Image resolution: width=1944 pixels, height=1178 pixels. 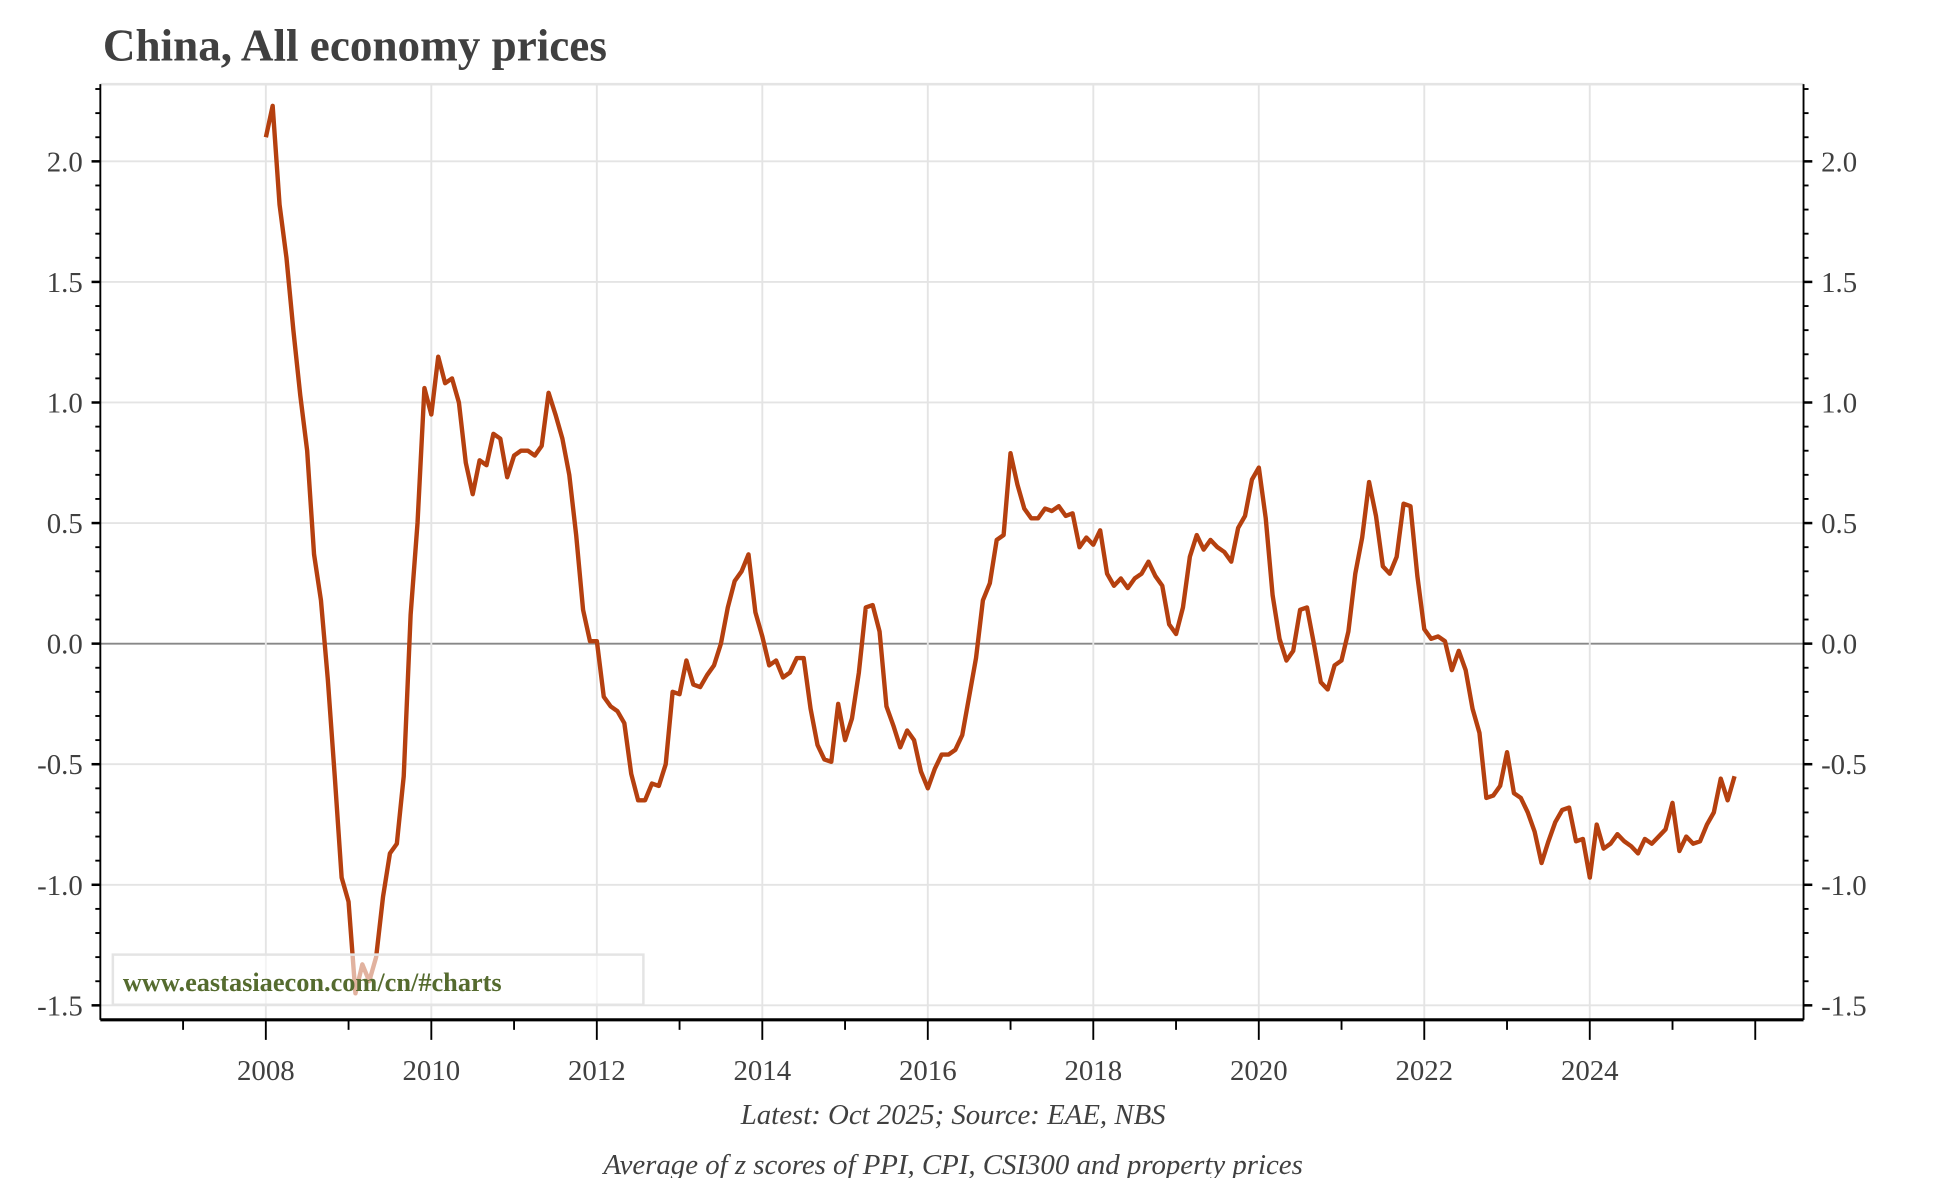 What do you see at coordinates (1839, 162) in the screenshot?
I see `y-tick-label-right: 2.0` at bounding box center [1839, 162].